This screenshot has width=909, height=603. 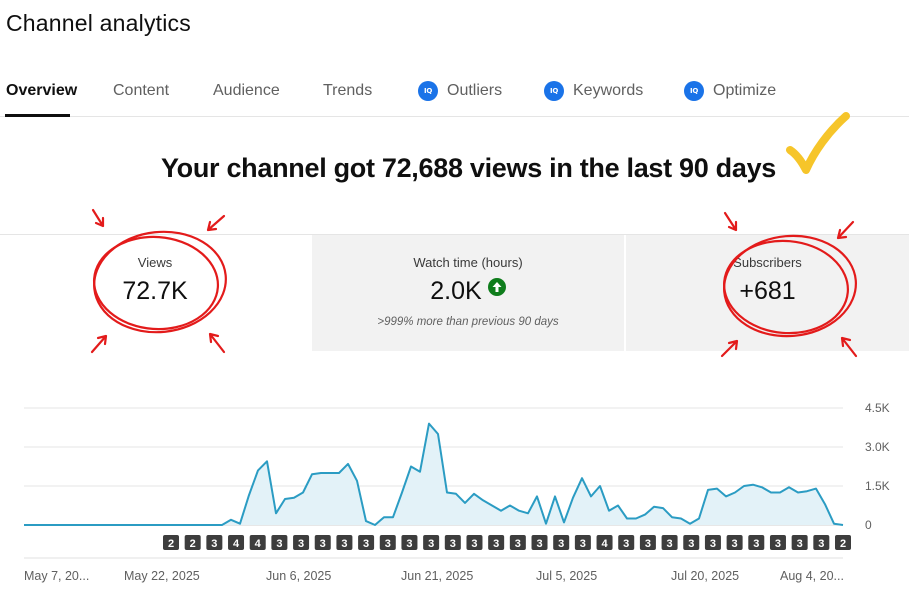 I want to click on tab-label: Keywords, so click(x=608, y=90).